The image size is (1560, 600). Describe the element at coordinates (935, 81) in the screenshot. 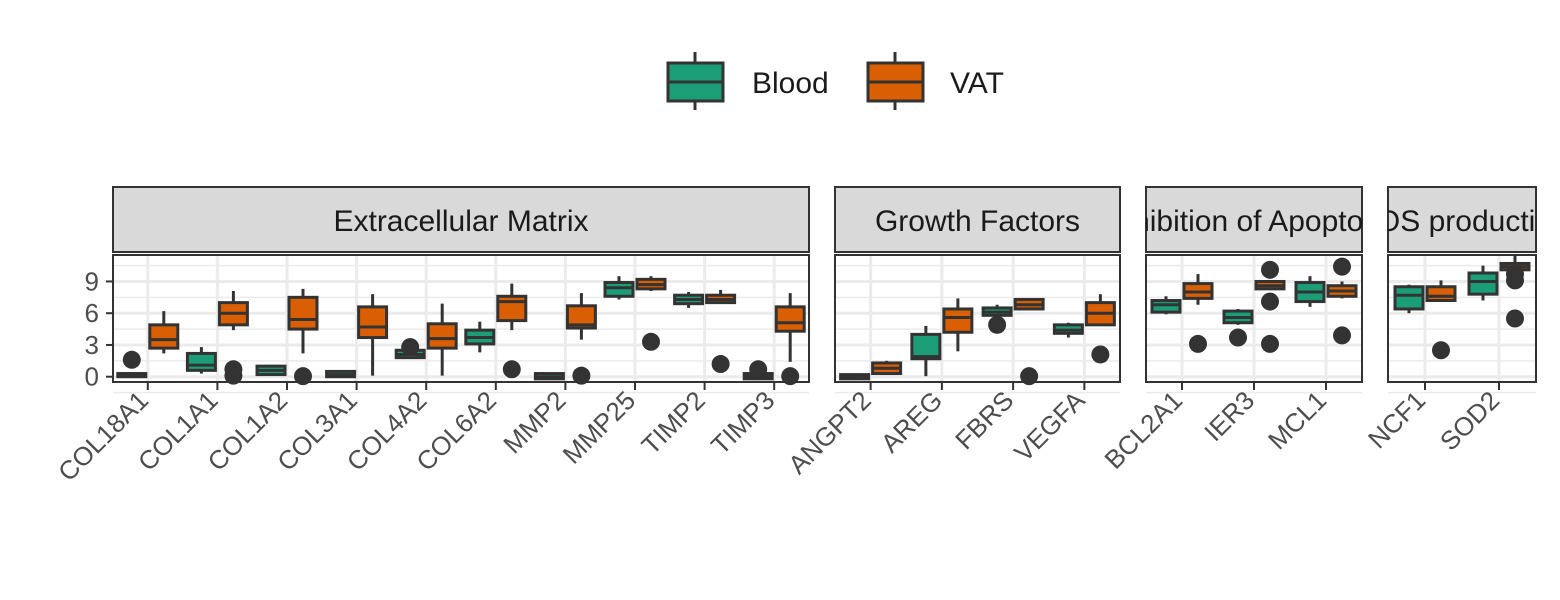

I see `legend-item-vat: VAT` at that location.